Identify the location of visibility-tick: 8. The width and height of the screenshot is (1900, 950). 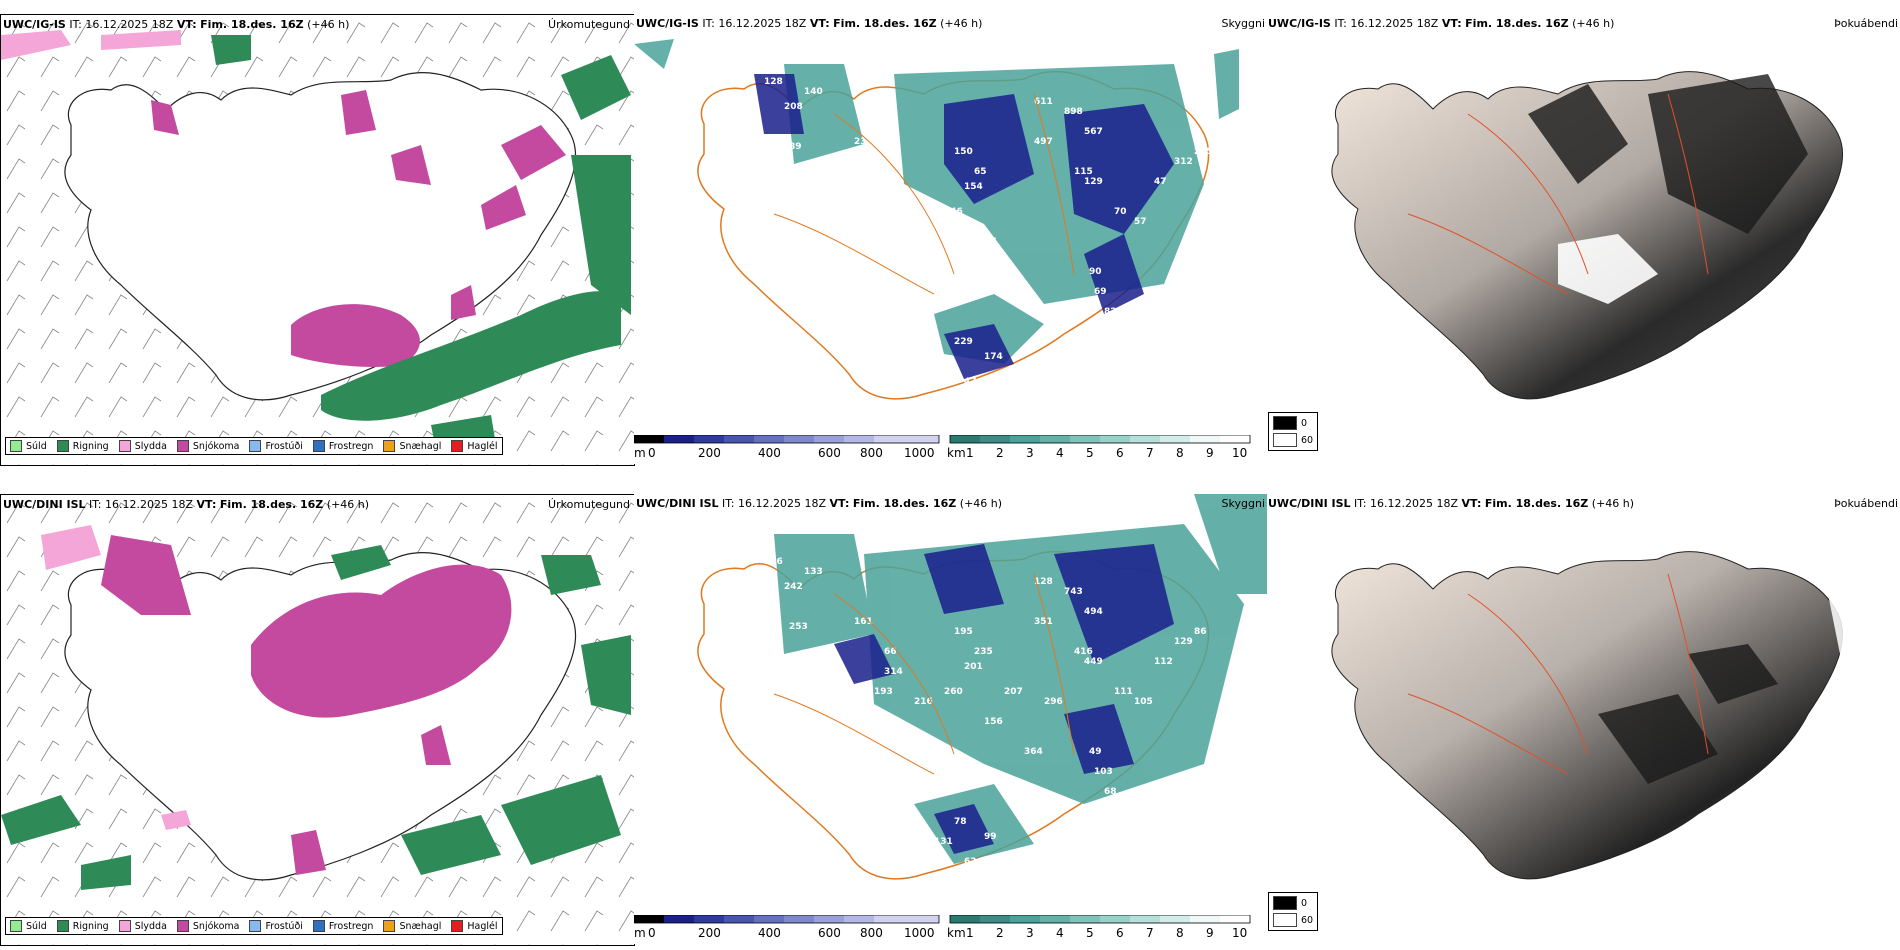
(1180, 933).